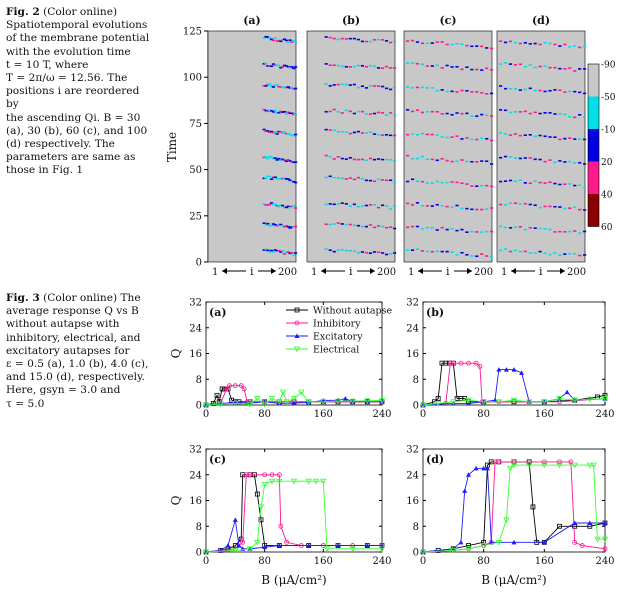 The image size is (625, 610). Describe the element at coordinates (416, 553) in the screenshot. I see `y-tick-label: 0` at that location.